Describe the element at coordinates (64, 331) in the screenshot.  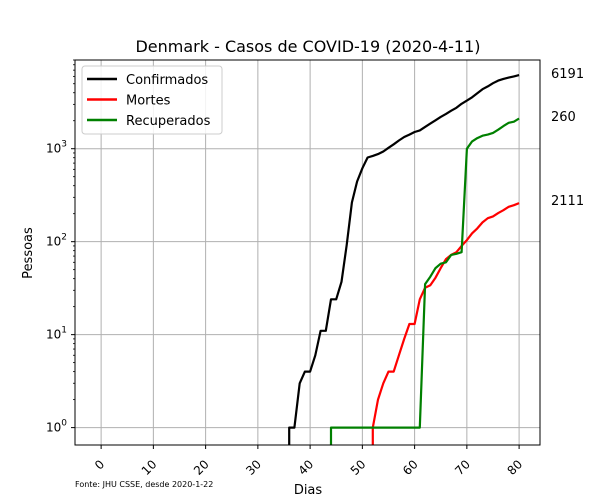
I see `y-tick-exponent: 1` at that location.